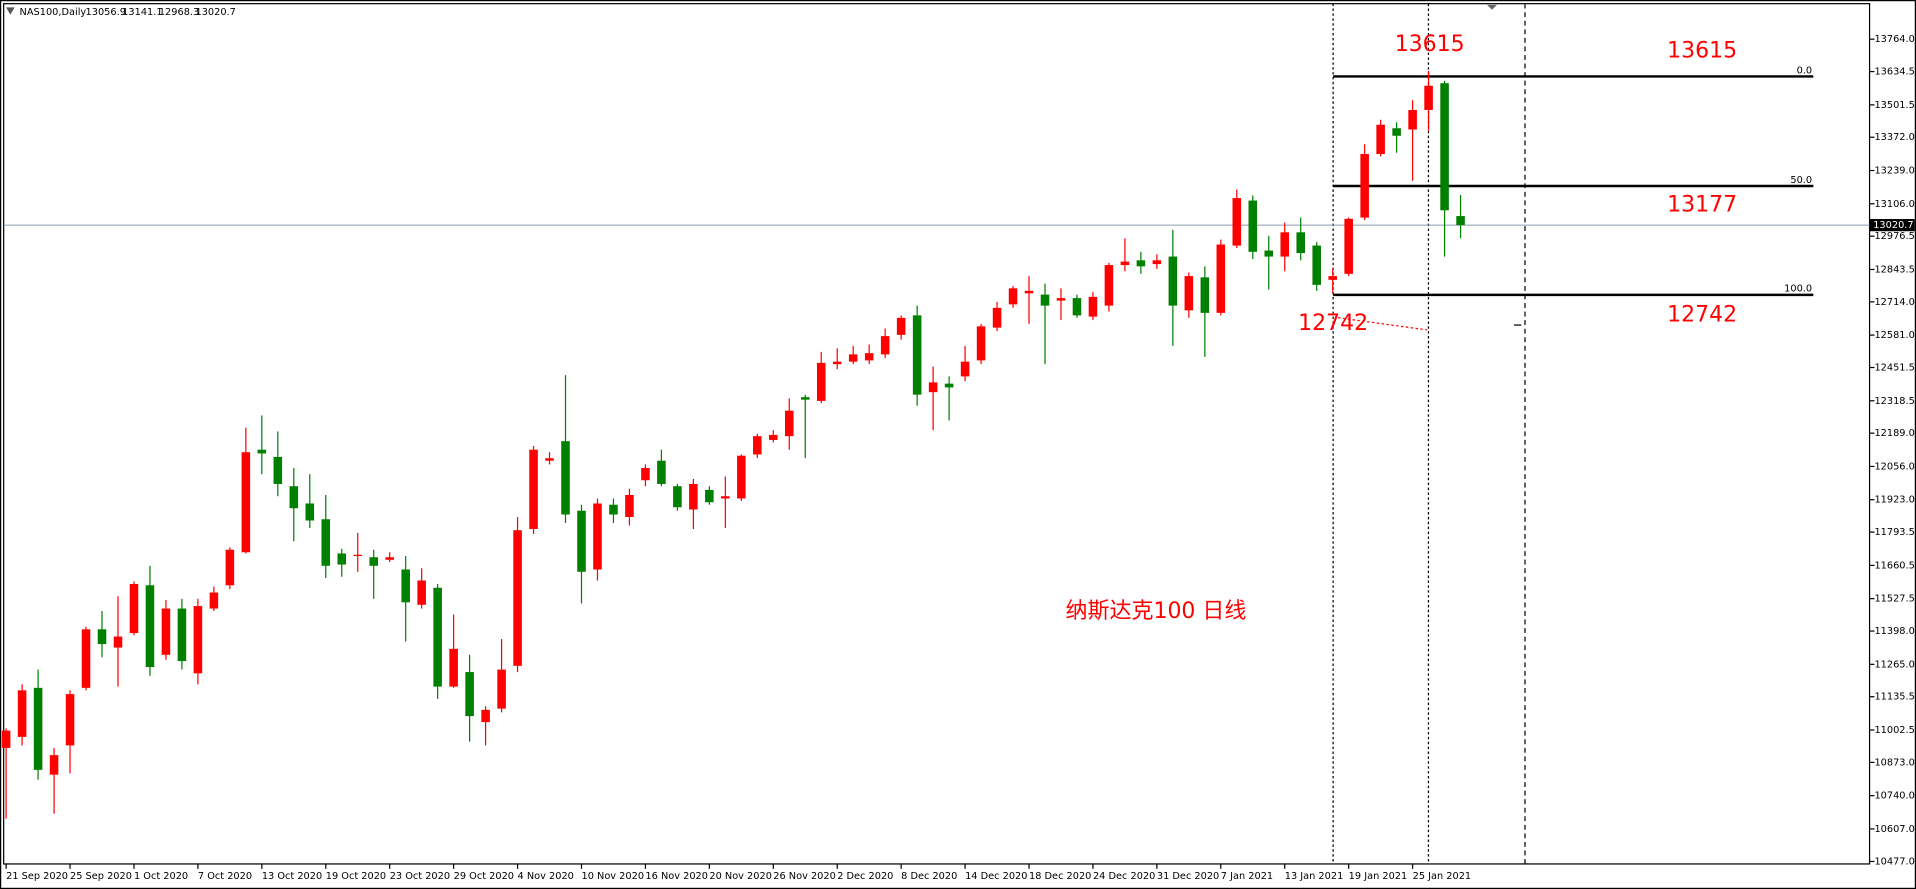  What do you see at coordinates (1702, 314) in the screenshot?
I see `annotation: 12742` at bounding box center [1702, 314].